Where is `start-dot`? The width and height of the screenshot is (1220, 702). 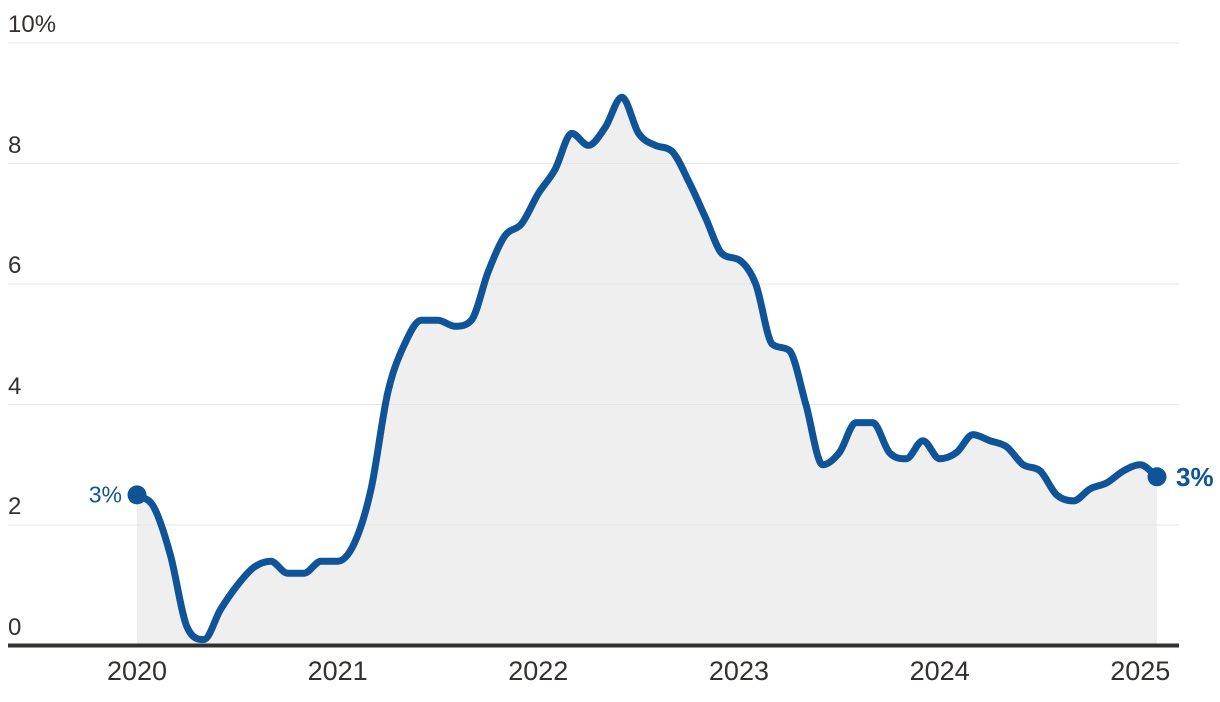
start-dot is located at coordinates (137, 495).